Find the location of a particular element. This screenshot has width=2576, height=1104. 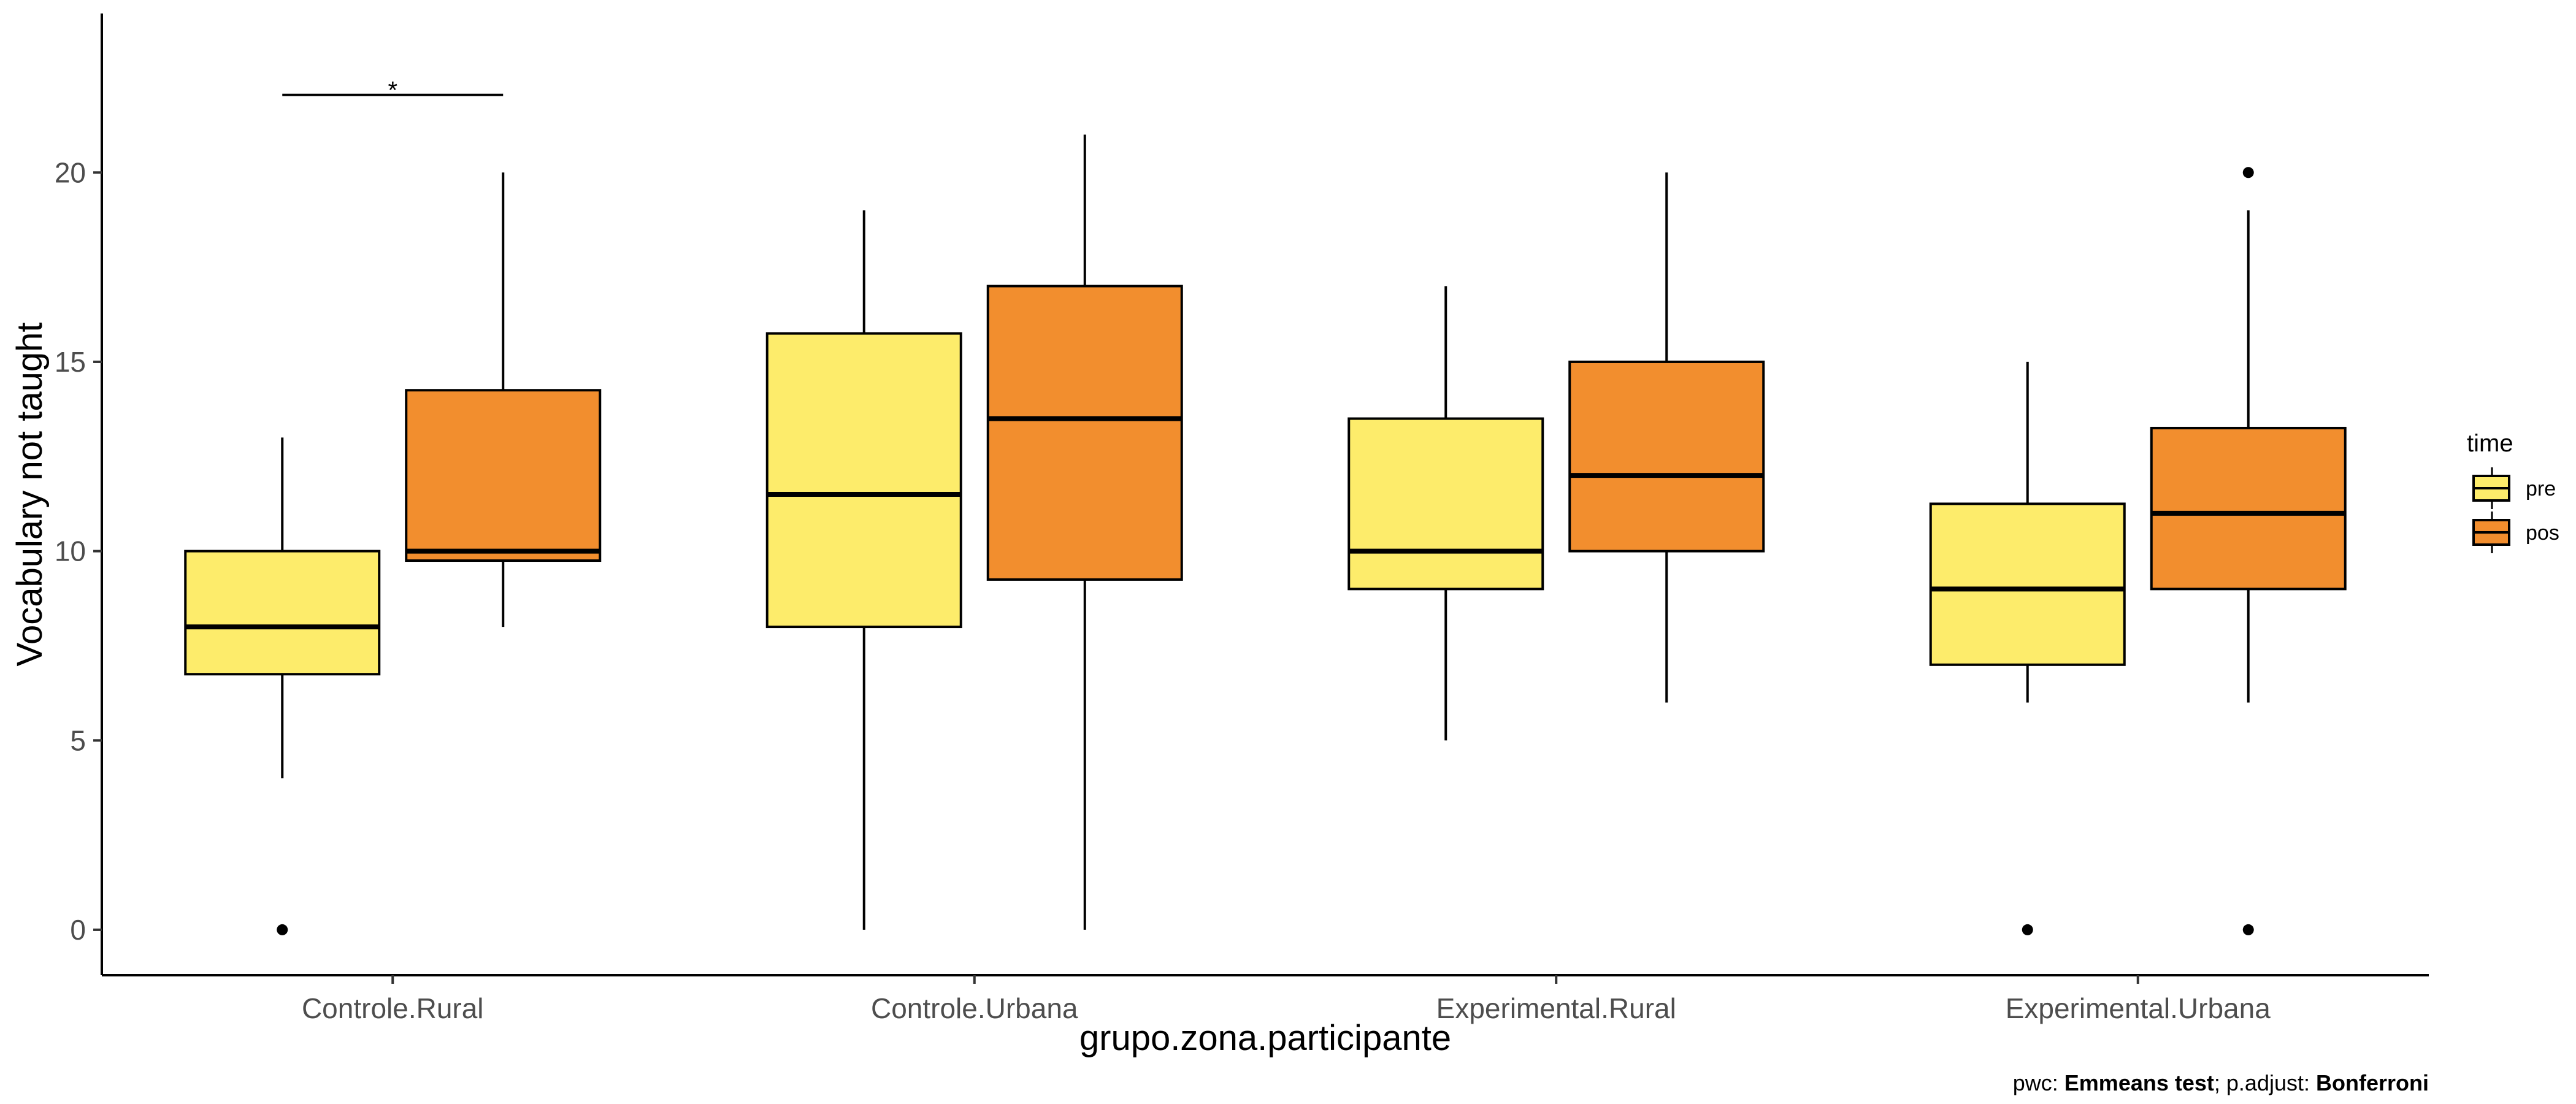

legend: time pre pos is located at coordinates (2513, 491).